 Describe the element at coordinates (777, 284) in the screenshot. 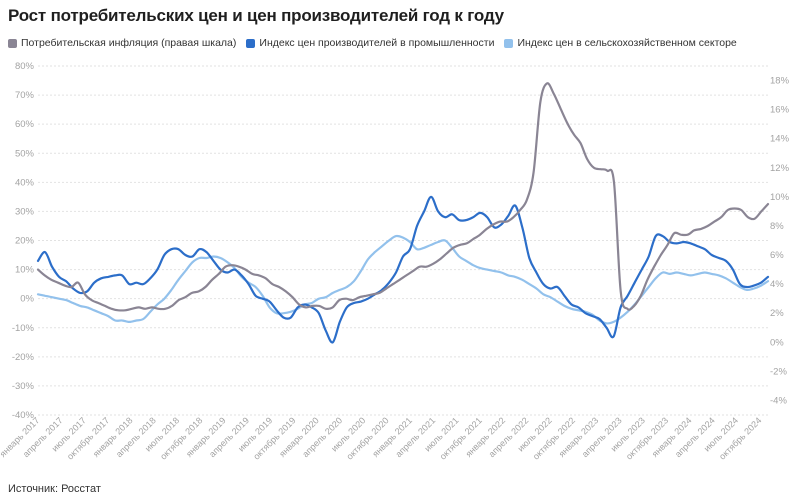

I see `y-right-tick-label: 4%` at that location.